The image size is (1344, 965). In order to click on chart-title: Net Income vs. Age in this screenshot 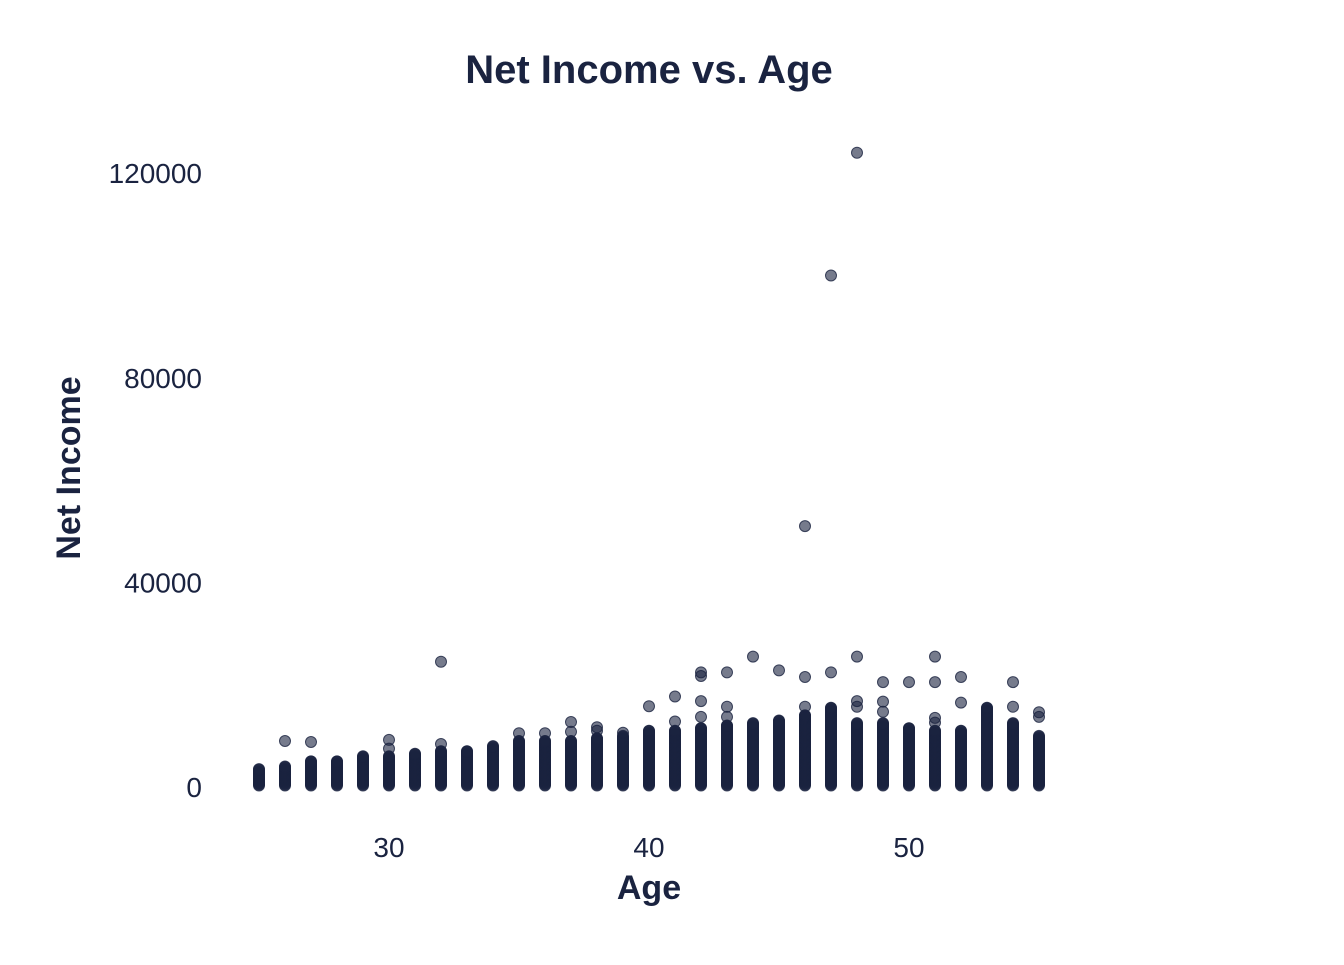, I will do `click(649, 70)`.